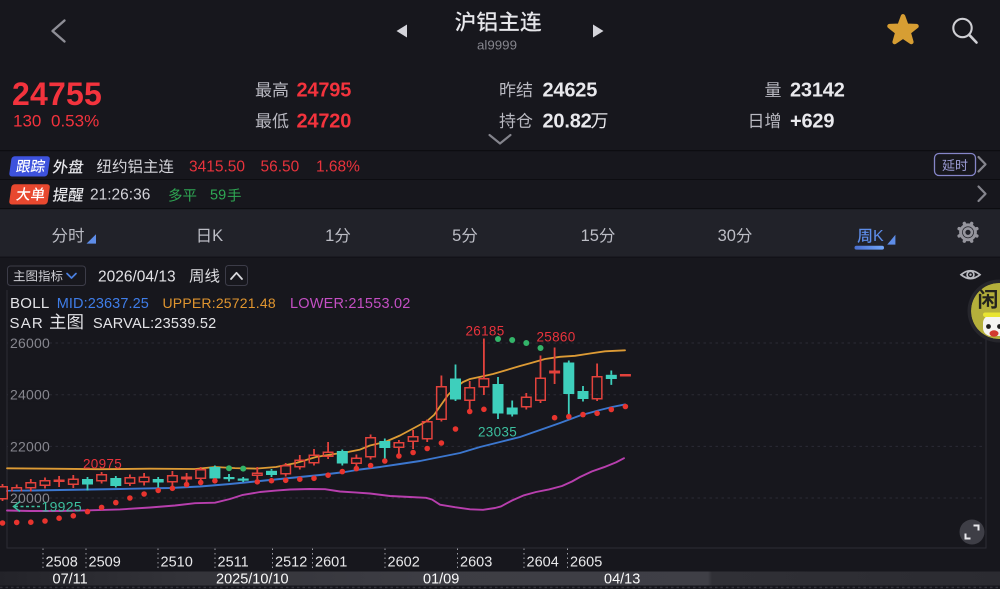  Describe the element at coordinates (27, 323) in the screenshot. I see `svg-text: SAR` at that location.